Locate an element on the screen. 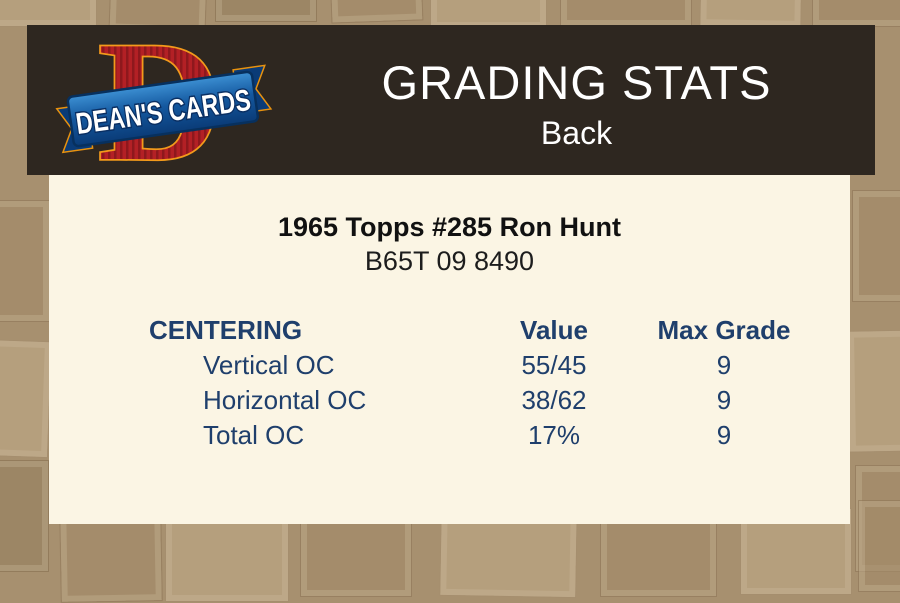 The image size is (900, 603). column-header-centering: CENTERING is located at coordinates (226, 330).